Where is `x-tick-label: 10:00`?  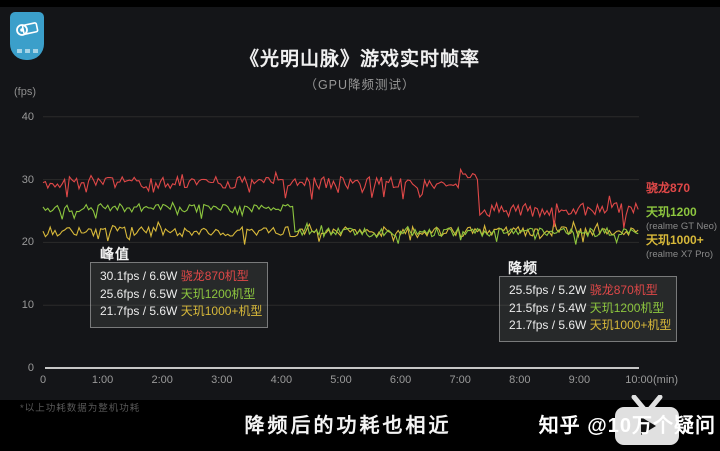 x-tick-label: 10:00 is located at coordinates (639, 380).